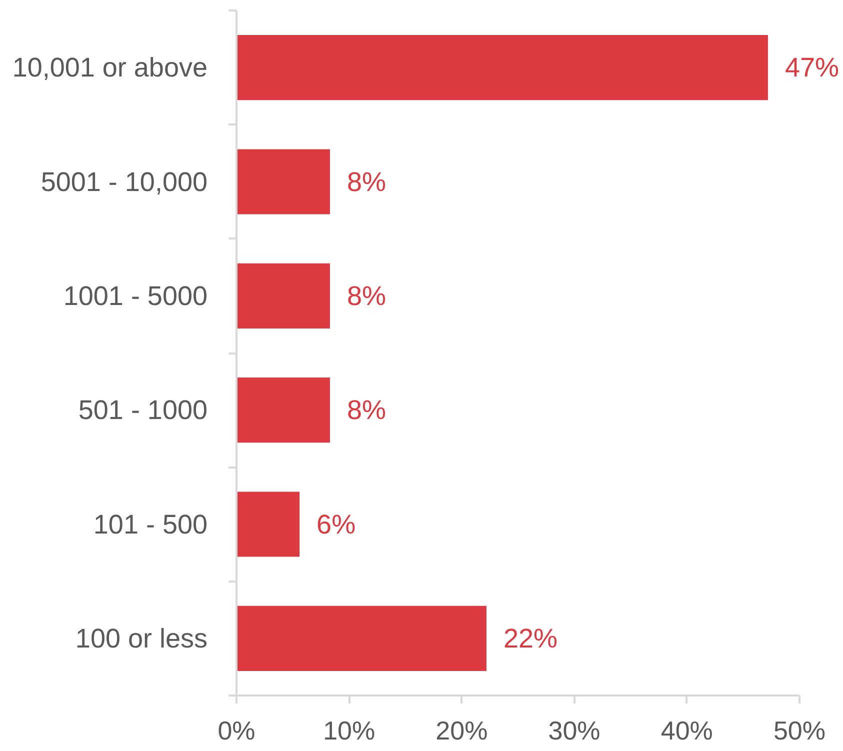 This screenshot has width=843, height=751. Describe the element at coordinates (143, 410) in the screenshot. I see `y-tick-label: 501 - 1000` at that location.